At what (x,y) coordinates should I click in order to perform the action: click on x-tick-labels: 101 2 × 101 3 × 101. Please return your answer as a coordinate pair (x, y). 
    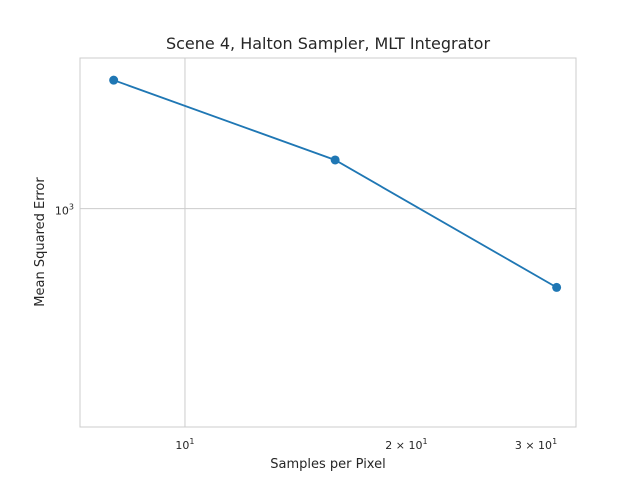
    Looking at the image, I should click on (366, 444).